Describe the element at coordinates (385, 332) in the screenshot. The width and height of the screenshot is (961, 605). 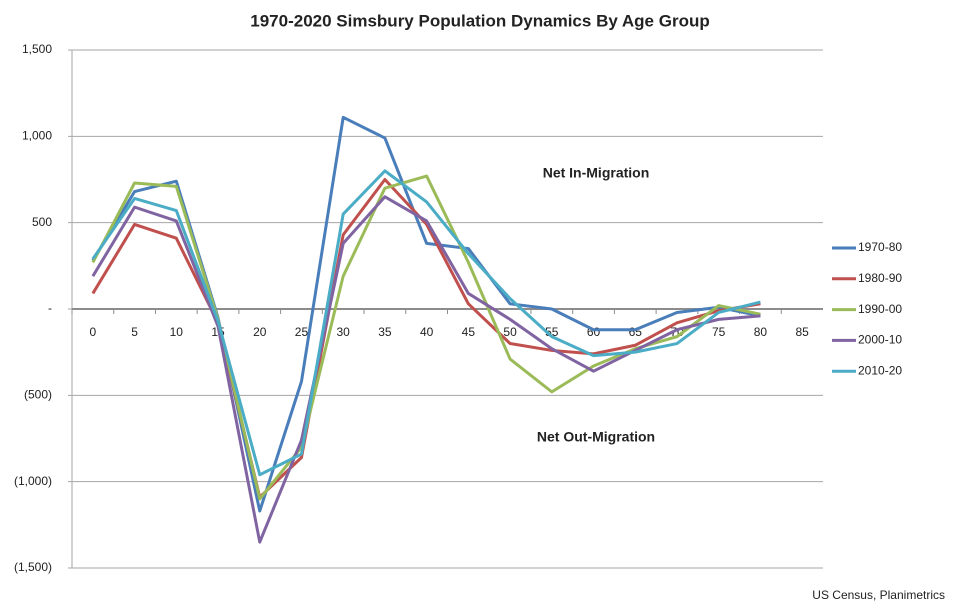
I see `x-tick-label: 35` at that location.